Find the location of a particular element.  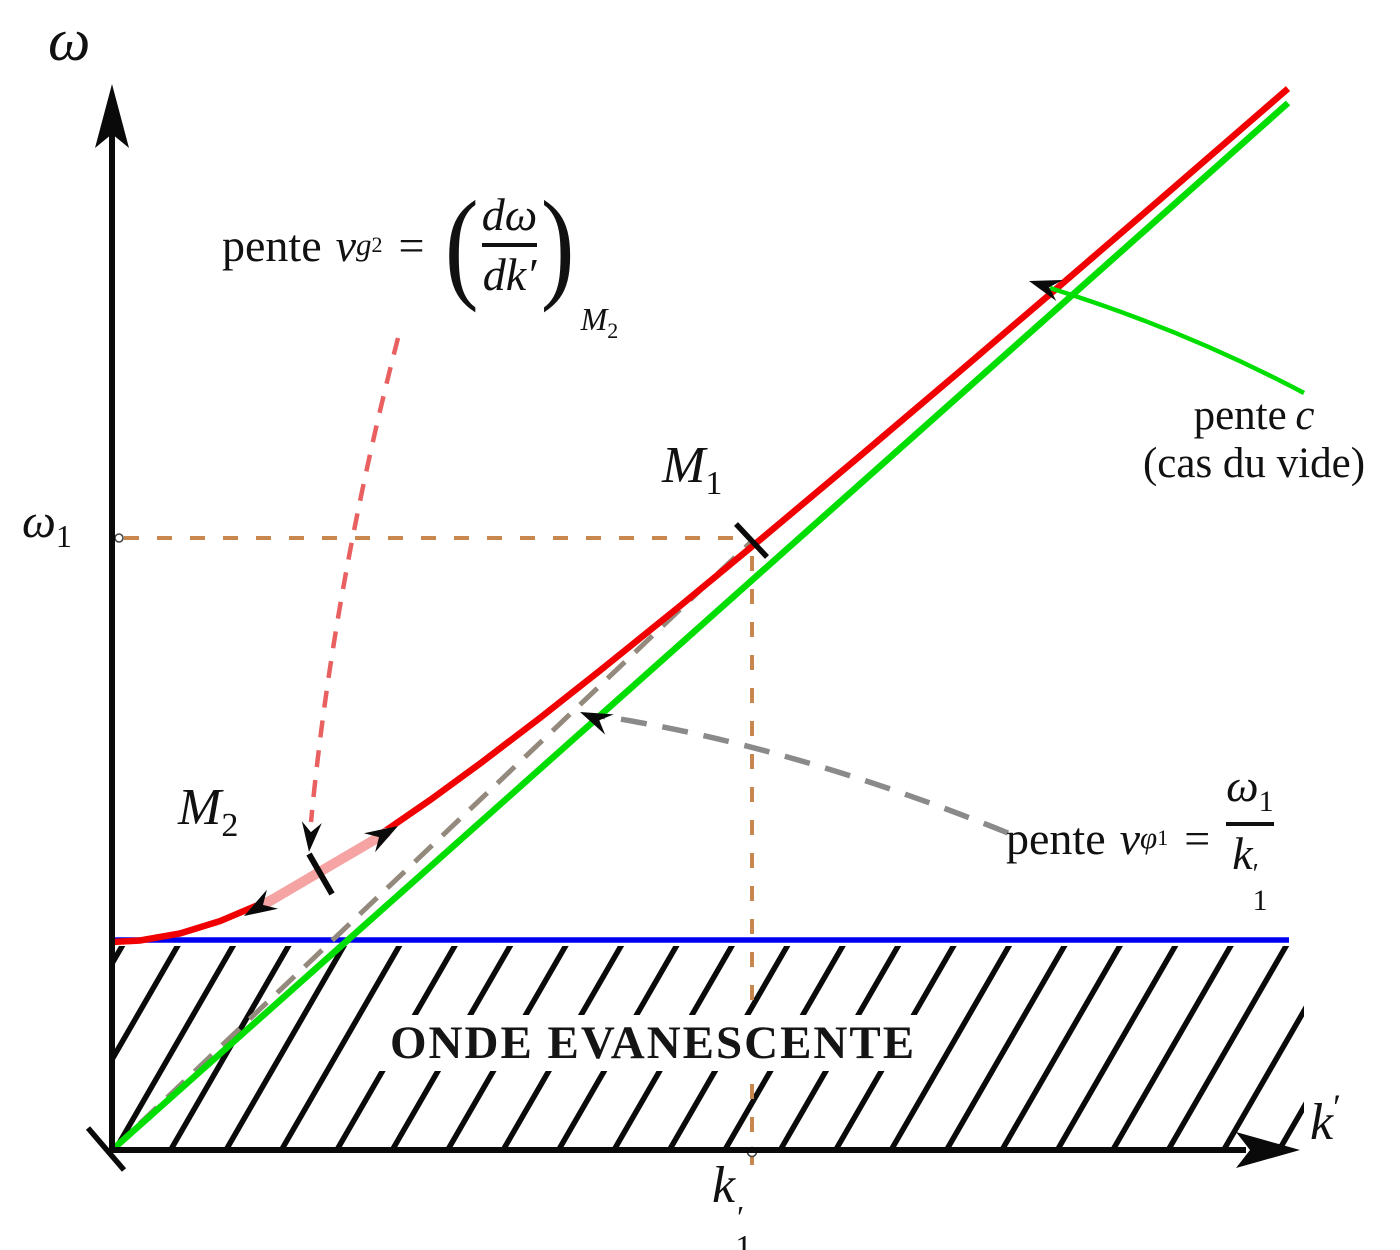

phase-num-symbol: ω is located at coordinates (1242, 786).